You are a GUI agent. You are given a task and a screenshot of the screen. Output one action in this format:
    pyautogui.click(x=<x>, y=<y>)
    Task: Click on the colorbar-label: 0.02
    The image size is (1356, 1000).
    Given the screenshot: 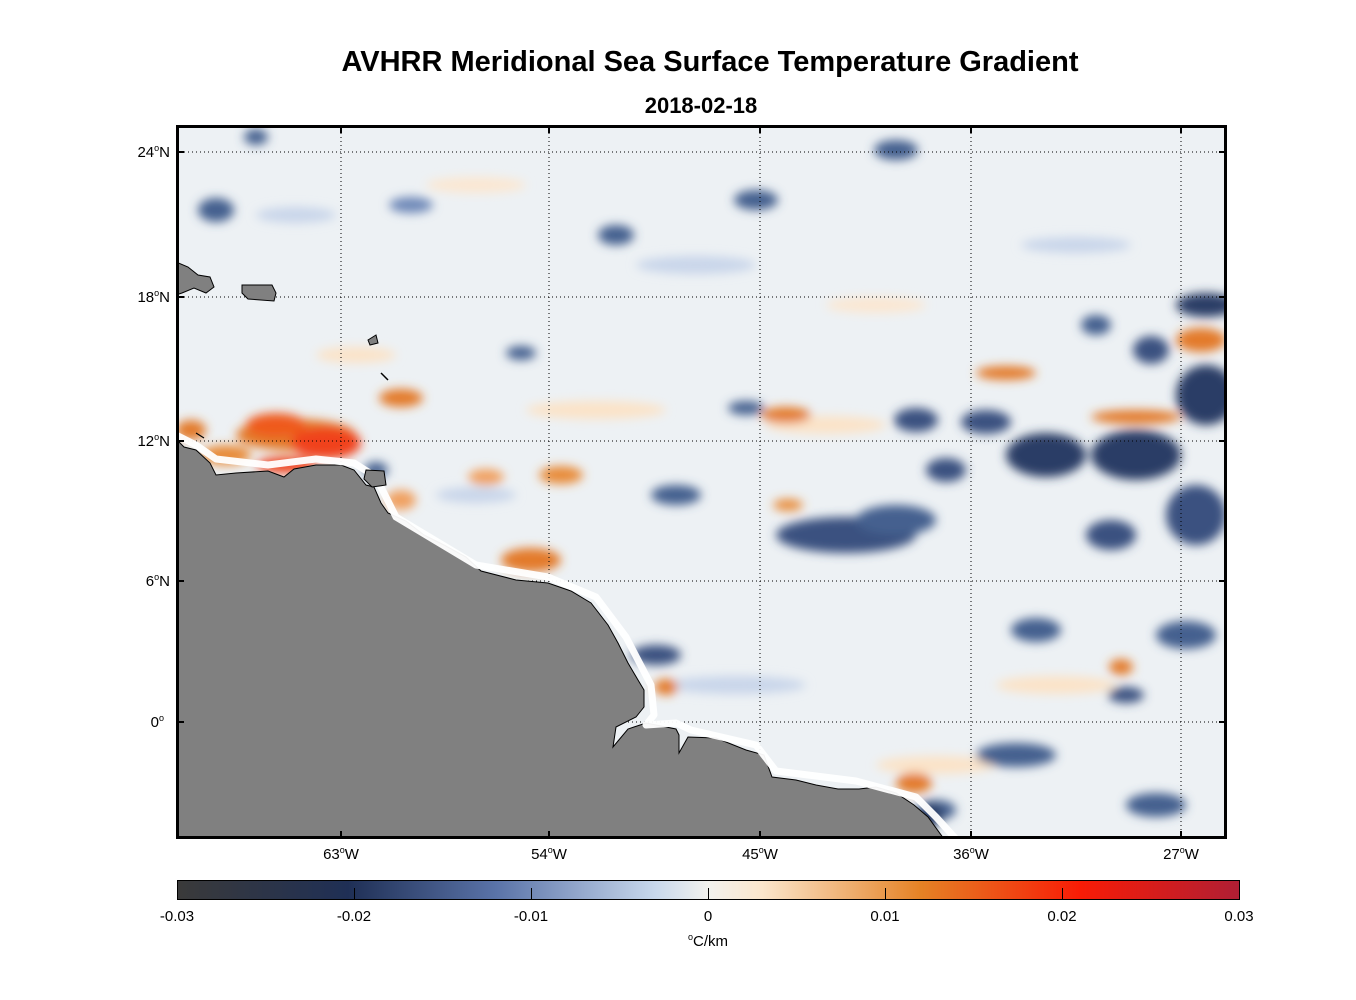 What is the action you would take?
    pyautogui.click(x=1062, y=916)
    